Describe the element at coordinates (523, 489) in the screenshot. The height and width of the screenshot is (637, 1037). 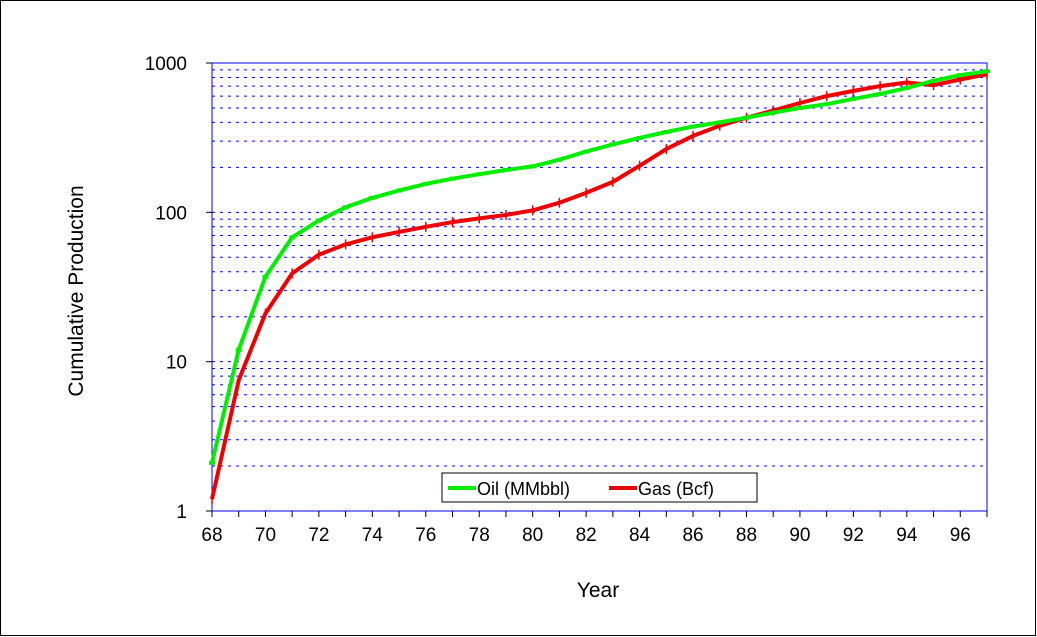
I see `legend-oil-label: Oil (MMbbl)` at that location.